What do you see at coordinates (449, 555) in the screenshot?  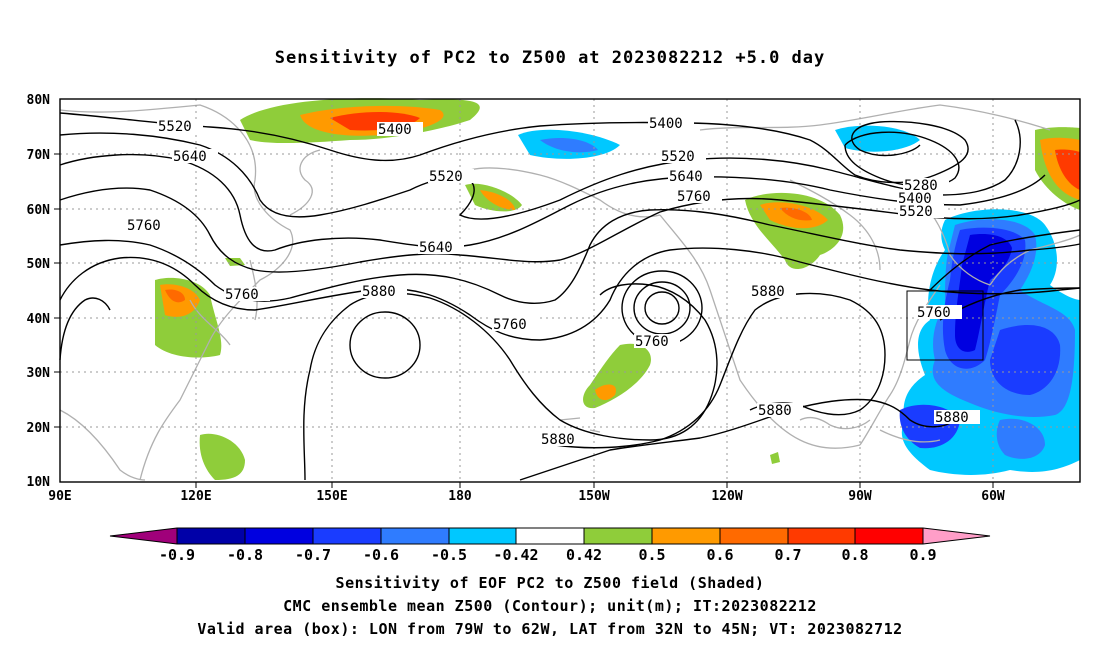 I see `colorbar-label: -0.5` at bounding box center [449, 555].